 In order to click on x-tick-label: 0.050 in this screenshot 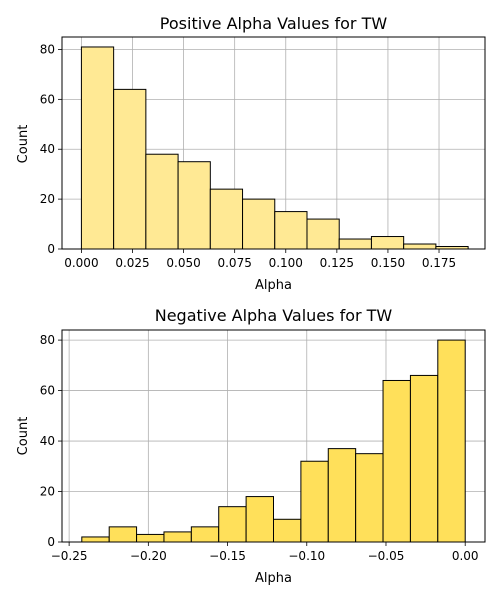, I will do `click(183, 263)`.